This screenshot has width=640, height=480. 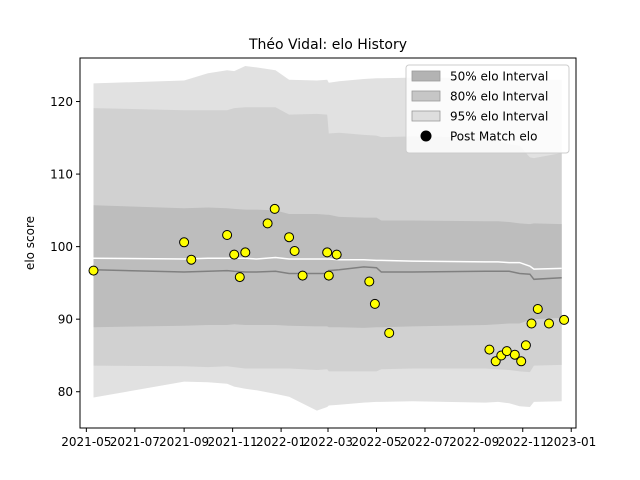 I want to click on x-tick-label: 2021-05, so click(x=86, y=442).